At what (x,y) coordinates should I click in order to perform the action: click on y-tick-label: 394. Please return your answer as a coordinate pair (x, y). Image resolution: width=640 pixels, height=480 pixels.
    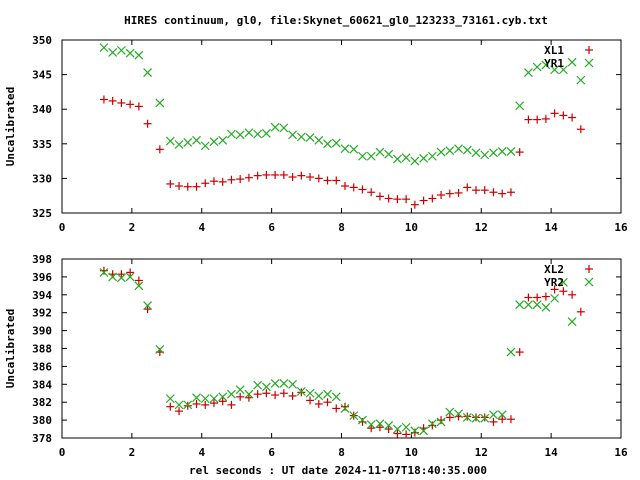
    Looking at the image, I should click on (42, 295).